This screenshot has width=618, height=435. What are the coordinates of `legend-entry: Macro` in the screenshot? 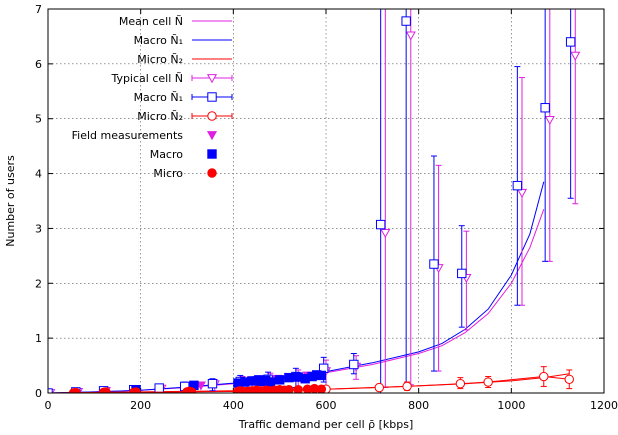 It's located at (183, 154).